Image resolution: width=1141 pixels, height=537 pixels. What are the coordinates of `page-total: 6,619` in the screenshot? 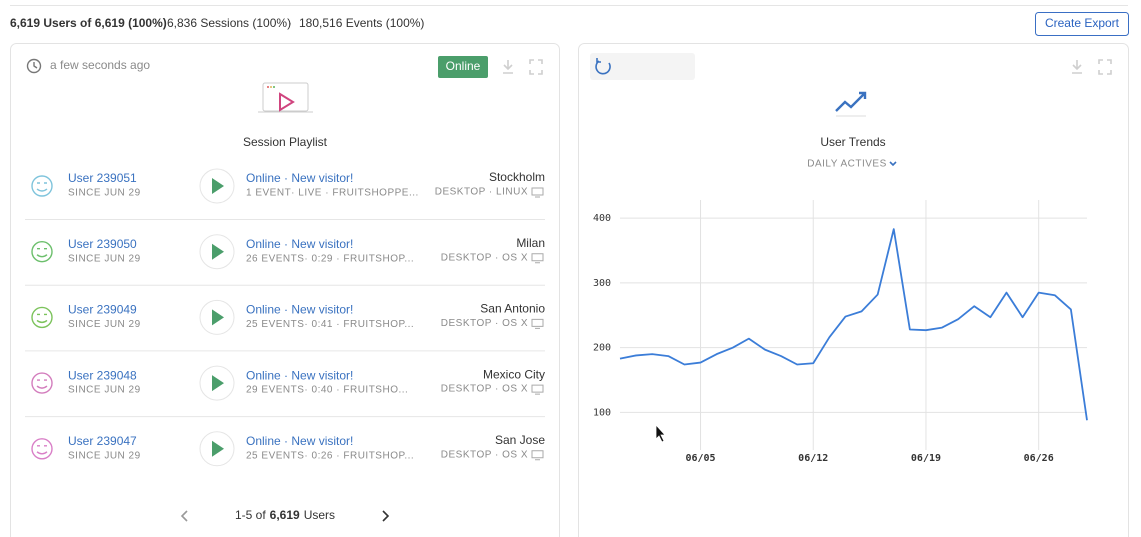 It's located at (285, 515).